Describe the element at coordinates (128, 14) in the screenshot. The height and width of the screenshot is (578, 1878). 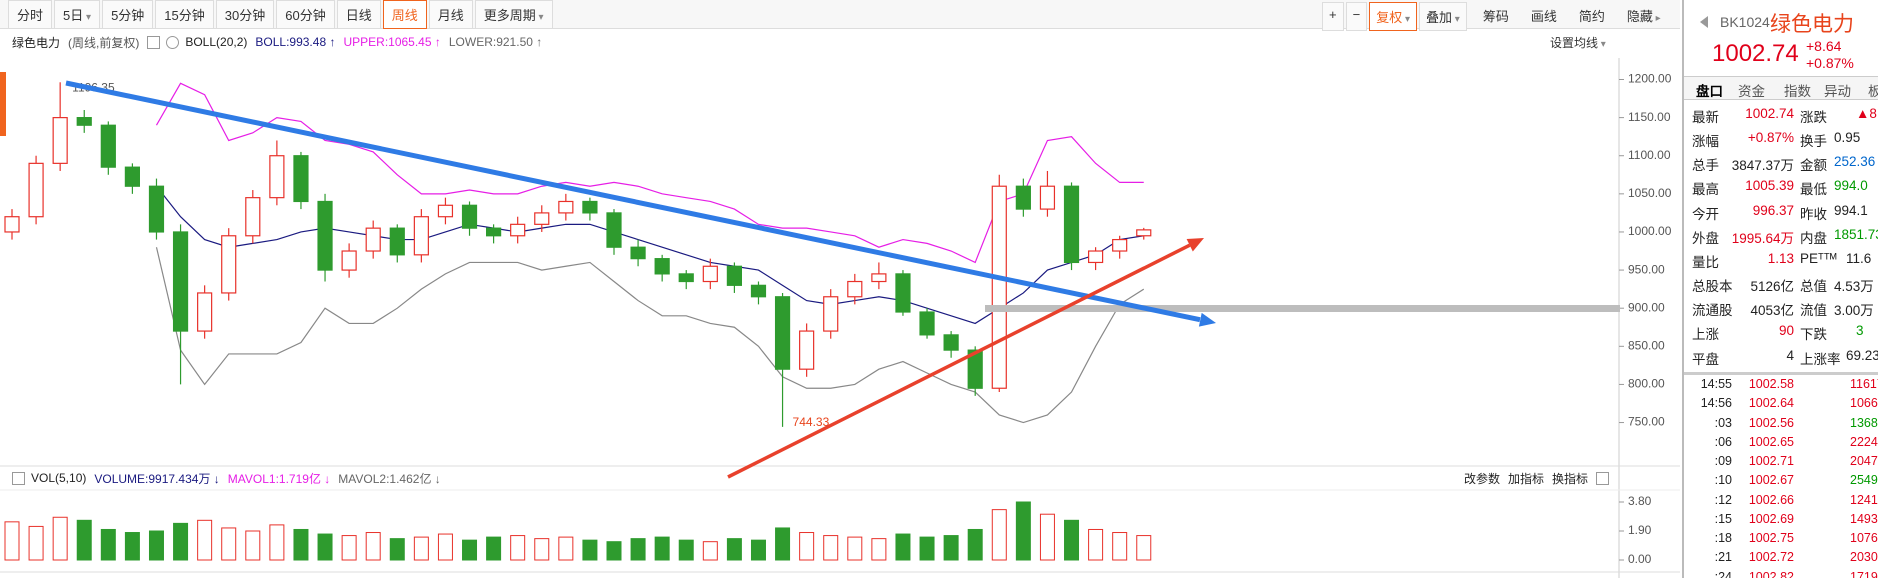
I see `period-button: 5分钟` at that location.